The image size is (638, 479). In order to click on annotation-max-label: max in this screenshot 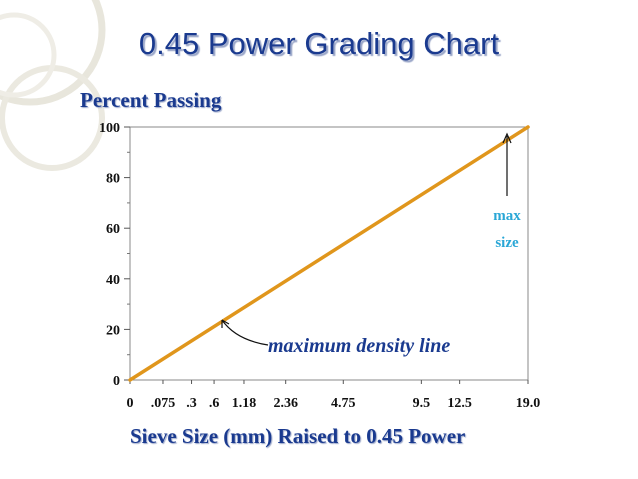, I will do `click(507, 216)`.